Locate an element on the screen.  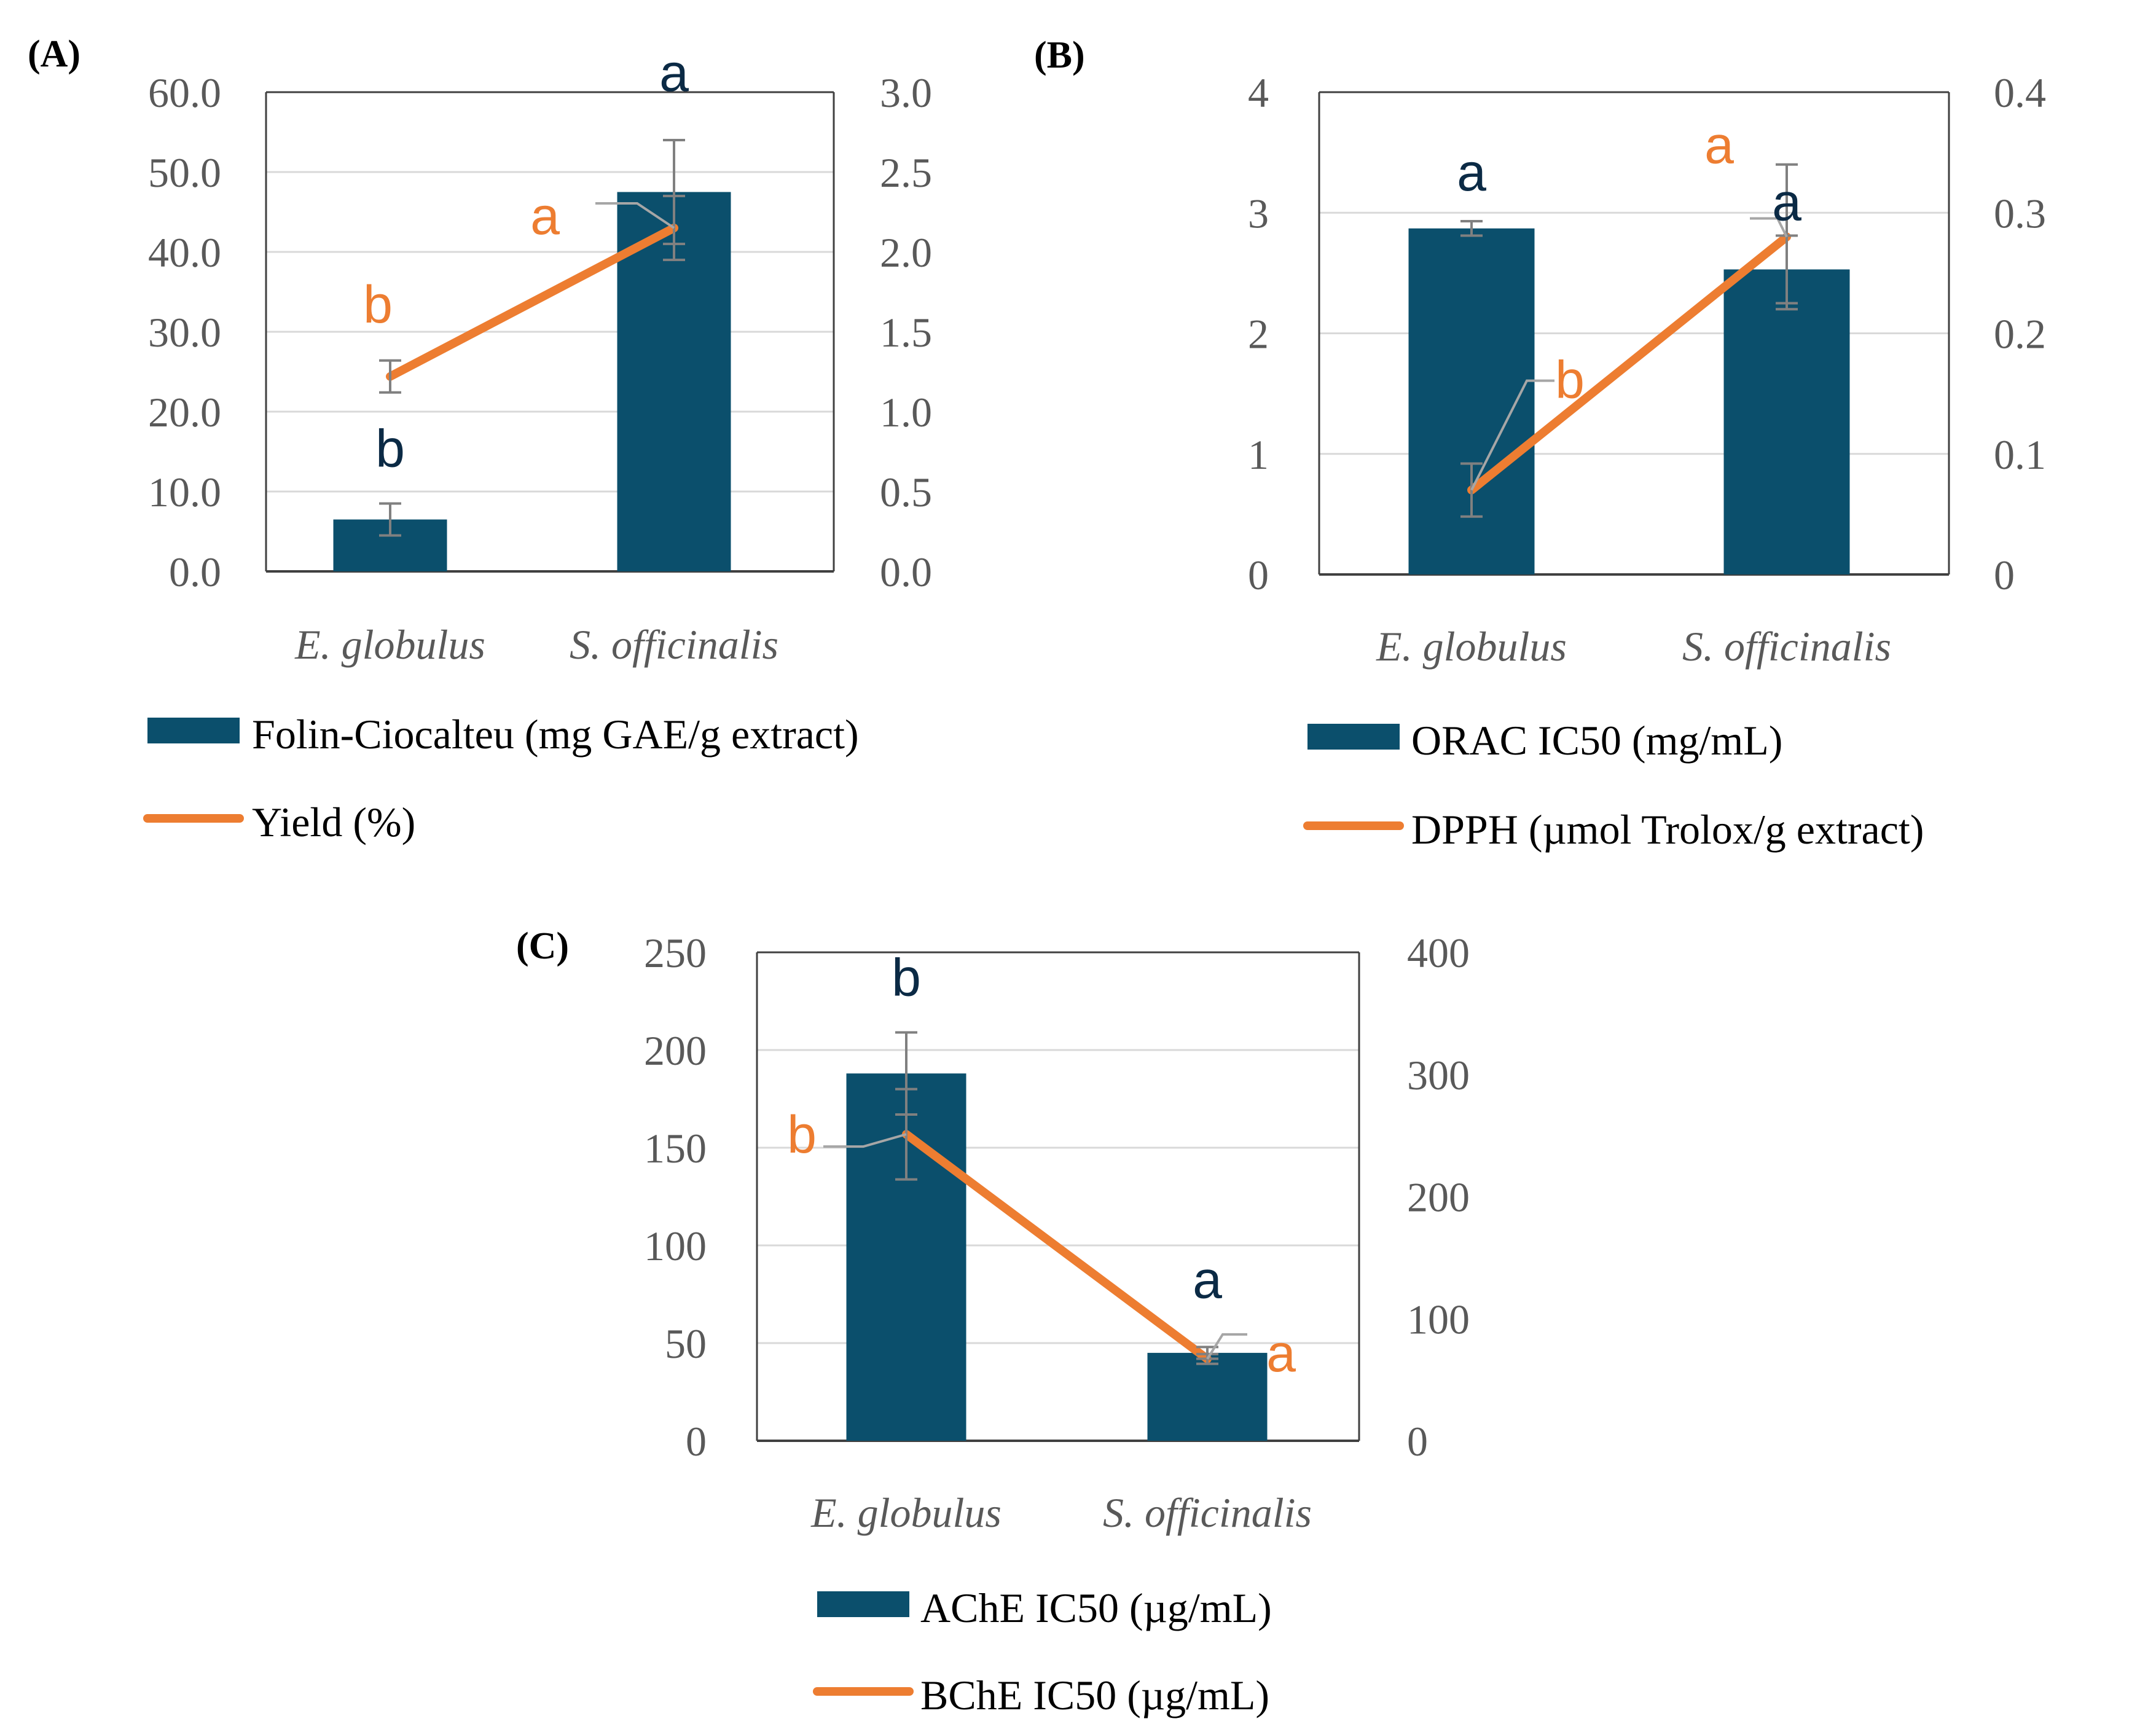
panel-1-left-tick-label: 10.0 is located at coordinates (184, 492).